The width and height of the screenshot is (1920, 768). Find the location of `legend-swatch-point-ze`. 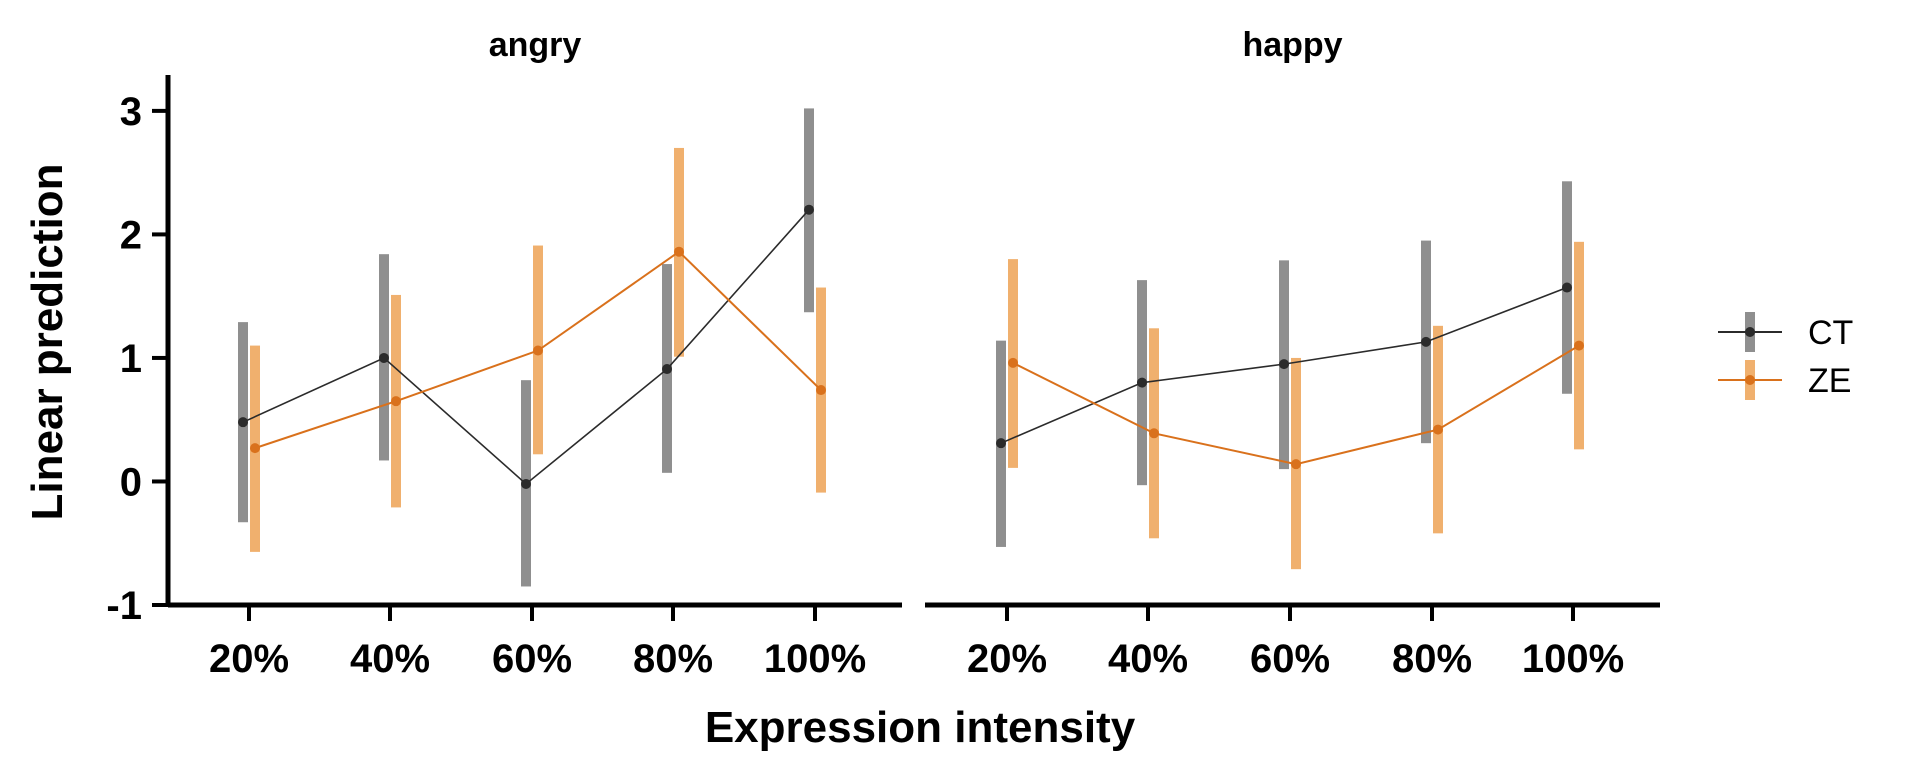

legend-swatch-point-ze is located at coordinates (1750, 380).